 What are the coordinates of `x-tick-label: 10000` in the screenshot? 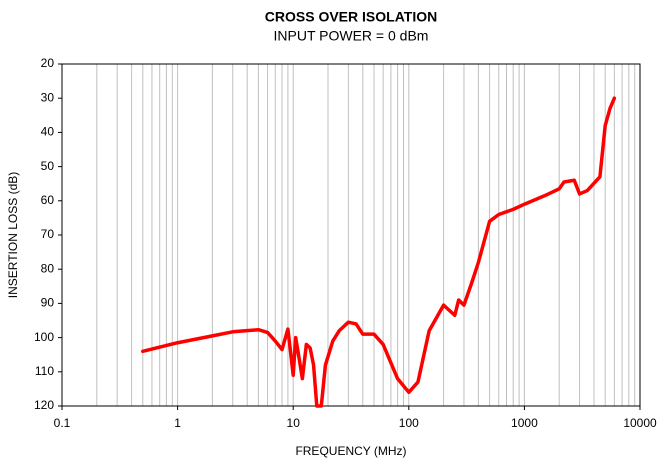 It's located at (640, 423).